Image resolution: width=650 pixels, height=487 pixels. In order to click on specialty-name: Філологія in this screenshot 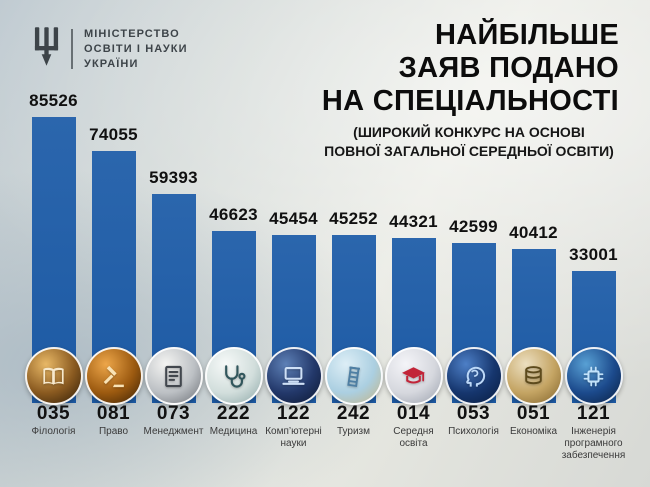, I will do `click(53, 431)`.